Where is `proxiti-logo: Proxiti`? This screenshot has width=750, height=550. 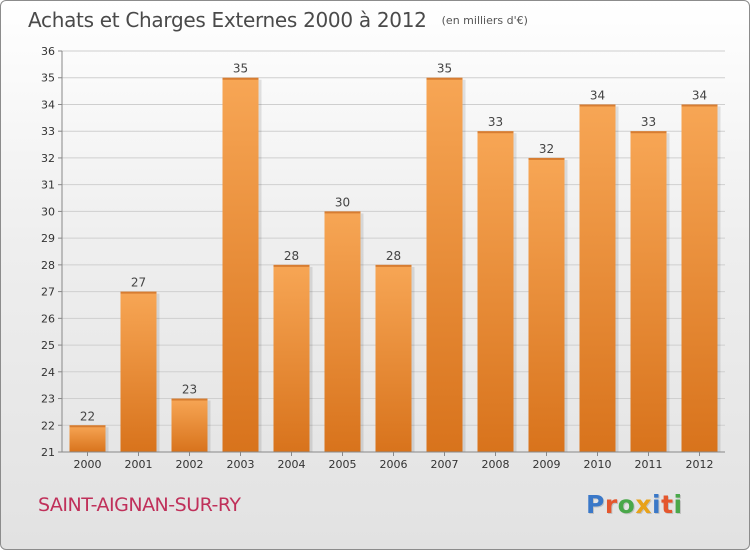 proxiti-logo: Proxiti is located at coordinates (634, 504).